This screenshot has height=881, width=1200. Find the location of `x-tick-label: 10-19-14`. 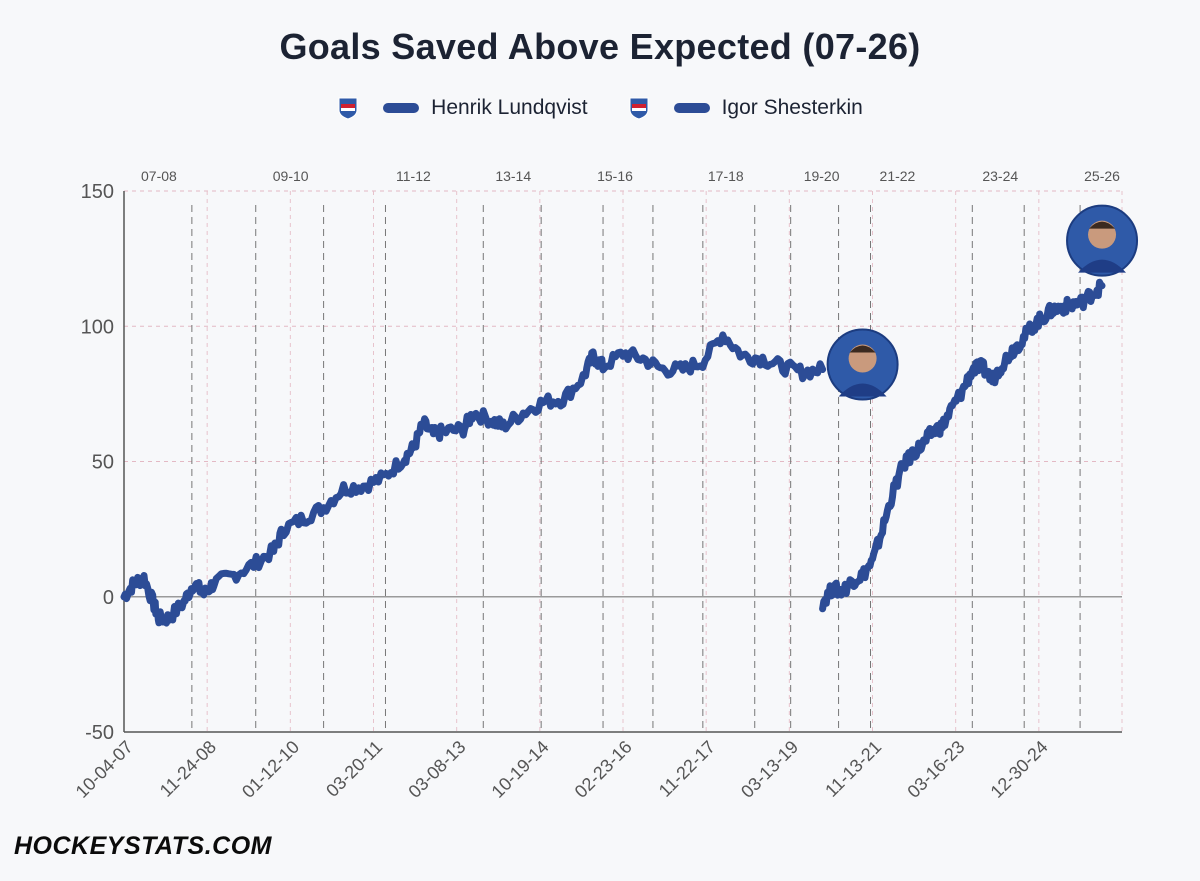

x-tick-label: 10-19-14 is located at coordinates (520, 769).